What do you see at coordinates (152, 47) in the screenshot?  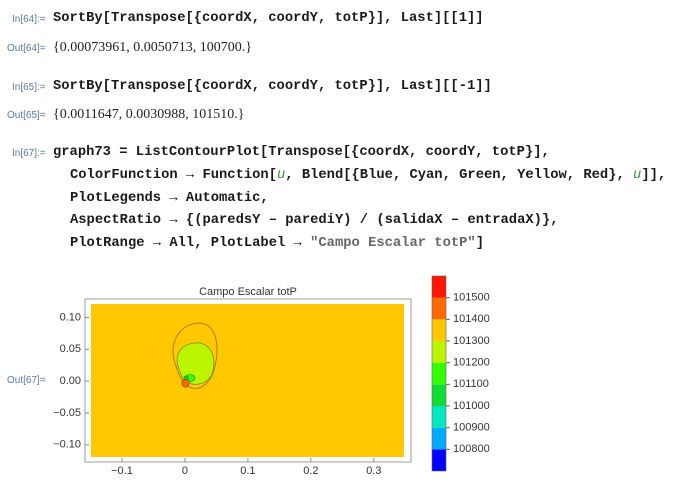 I see `output: {0.00073961, 0.0050713, 100700.}` at bounding box center [152, 47].